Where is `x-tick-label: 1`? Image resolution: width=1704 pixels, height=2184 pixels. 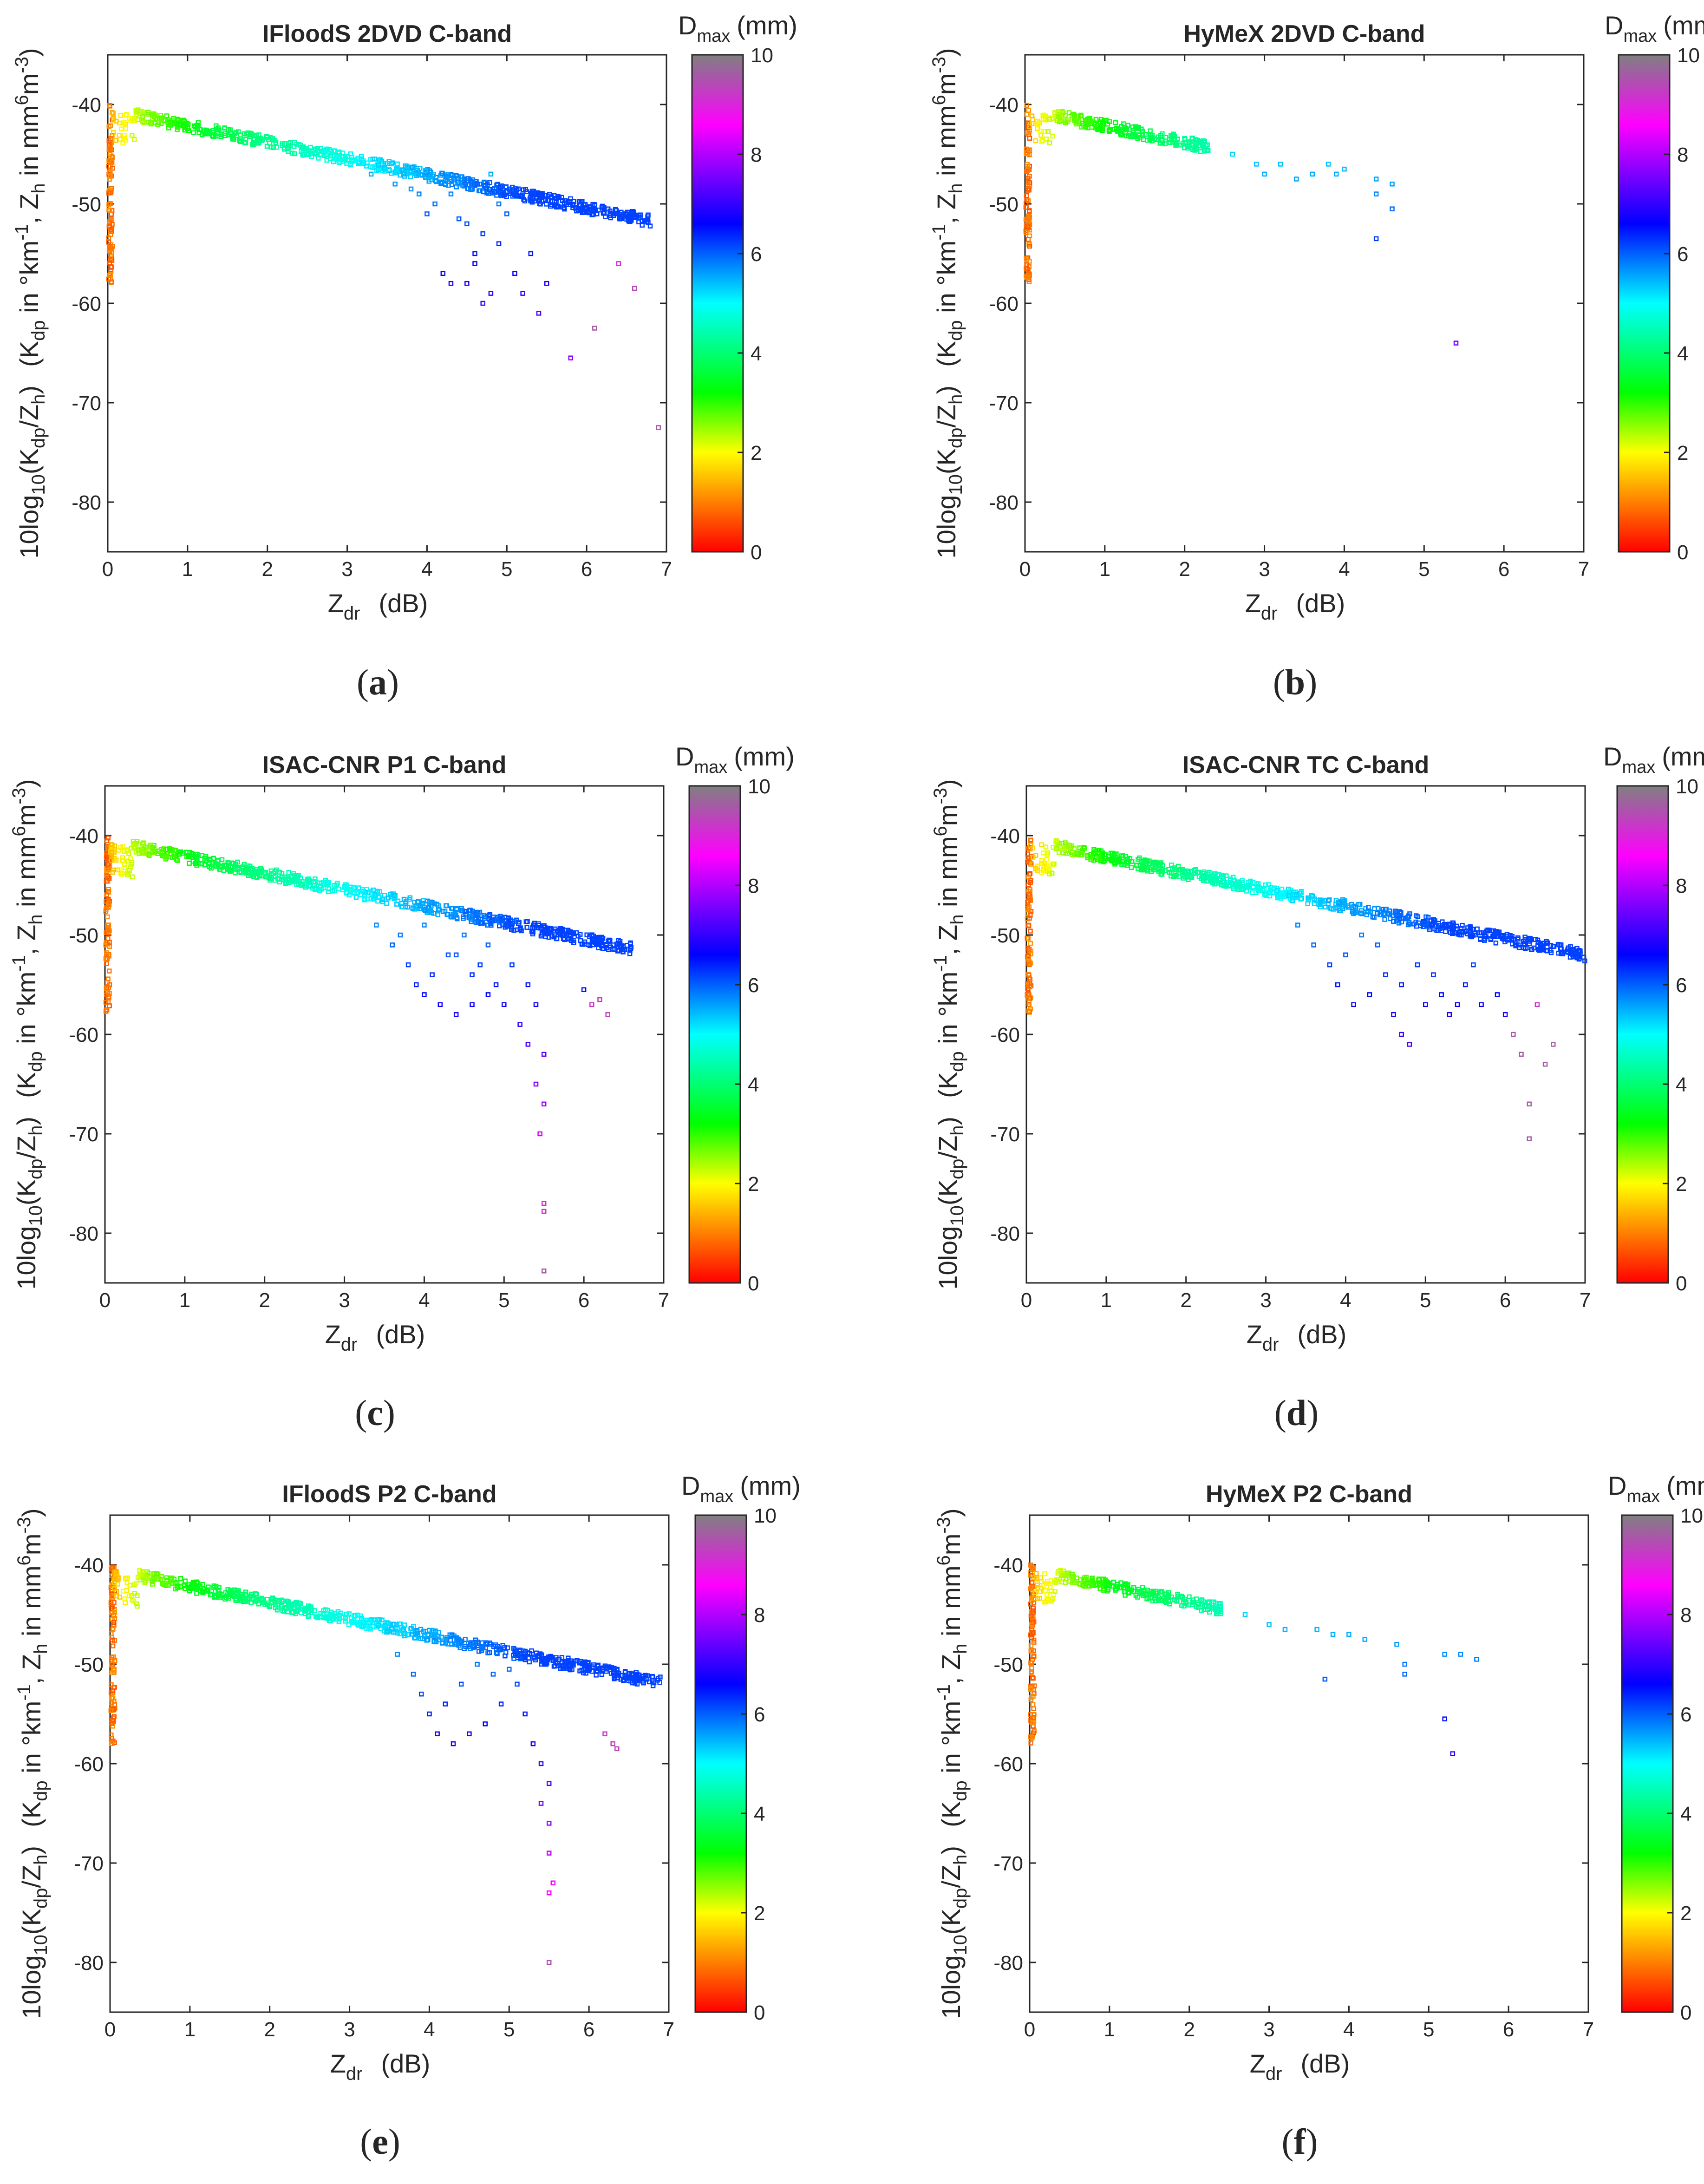
x-tick-label: 1 is located at coordinates (1109, 2029).